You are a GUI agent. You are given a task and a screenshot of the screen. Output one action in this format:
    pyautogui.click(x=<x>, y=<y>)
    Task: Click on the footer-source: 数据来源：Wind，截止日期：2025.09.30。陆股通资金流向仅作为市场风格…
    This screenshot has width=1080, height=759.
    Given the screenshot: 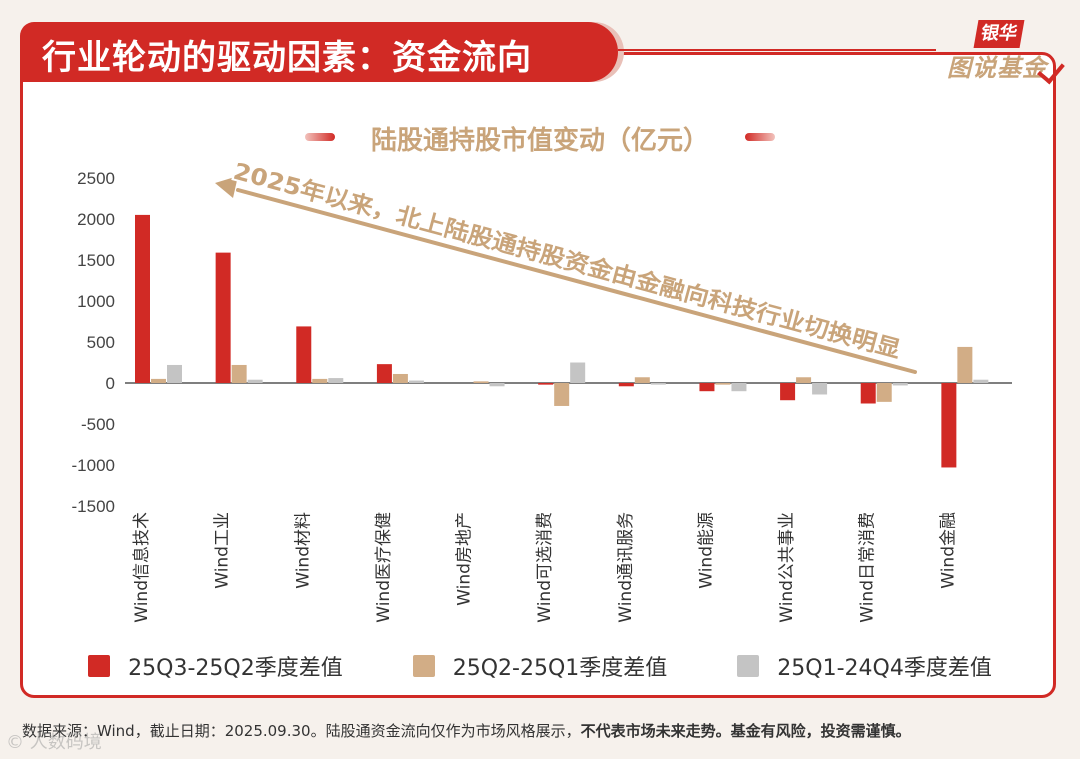 What is the action you would take?
    pyautogui.click(x=301, y=731)
    